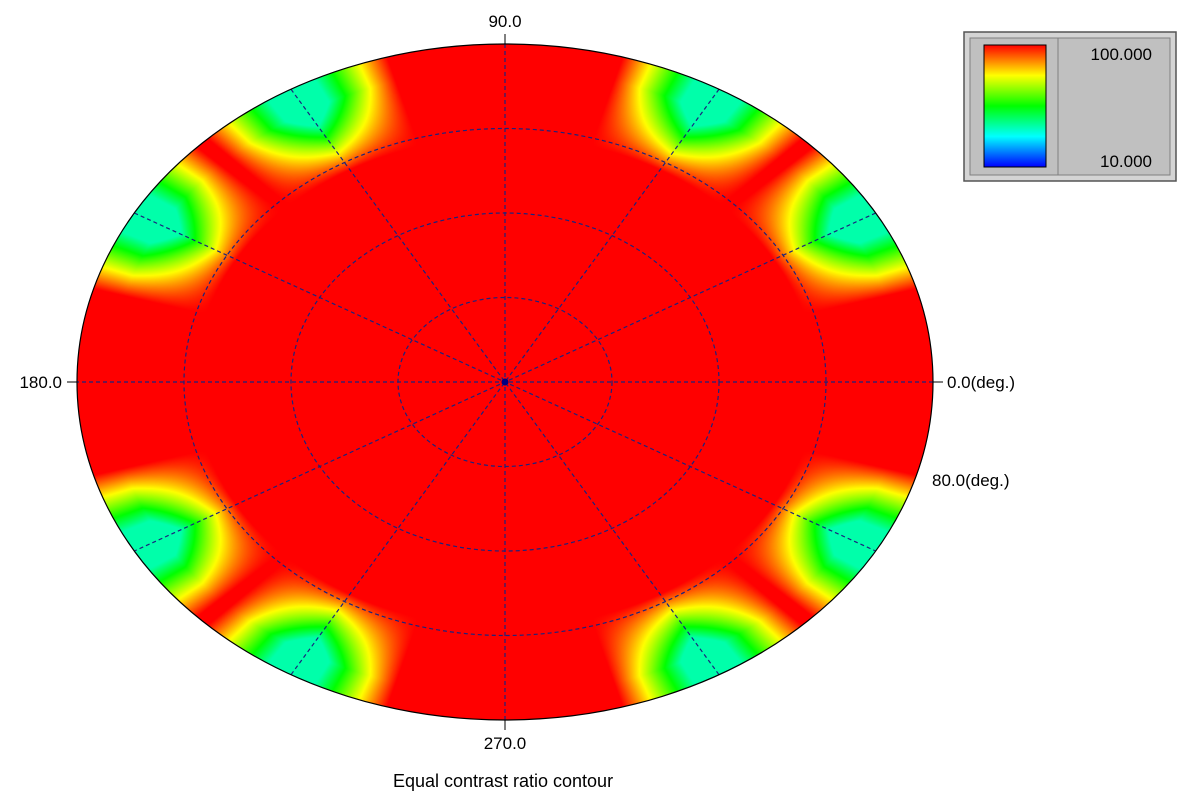 This screenshot has height=803, width=1195. What do you see at coordinates (505, 743) in the screenshot?
I see `angle-label-bottom: 270.0` at bounding box center [505, 743].